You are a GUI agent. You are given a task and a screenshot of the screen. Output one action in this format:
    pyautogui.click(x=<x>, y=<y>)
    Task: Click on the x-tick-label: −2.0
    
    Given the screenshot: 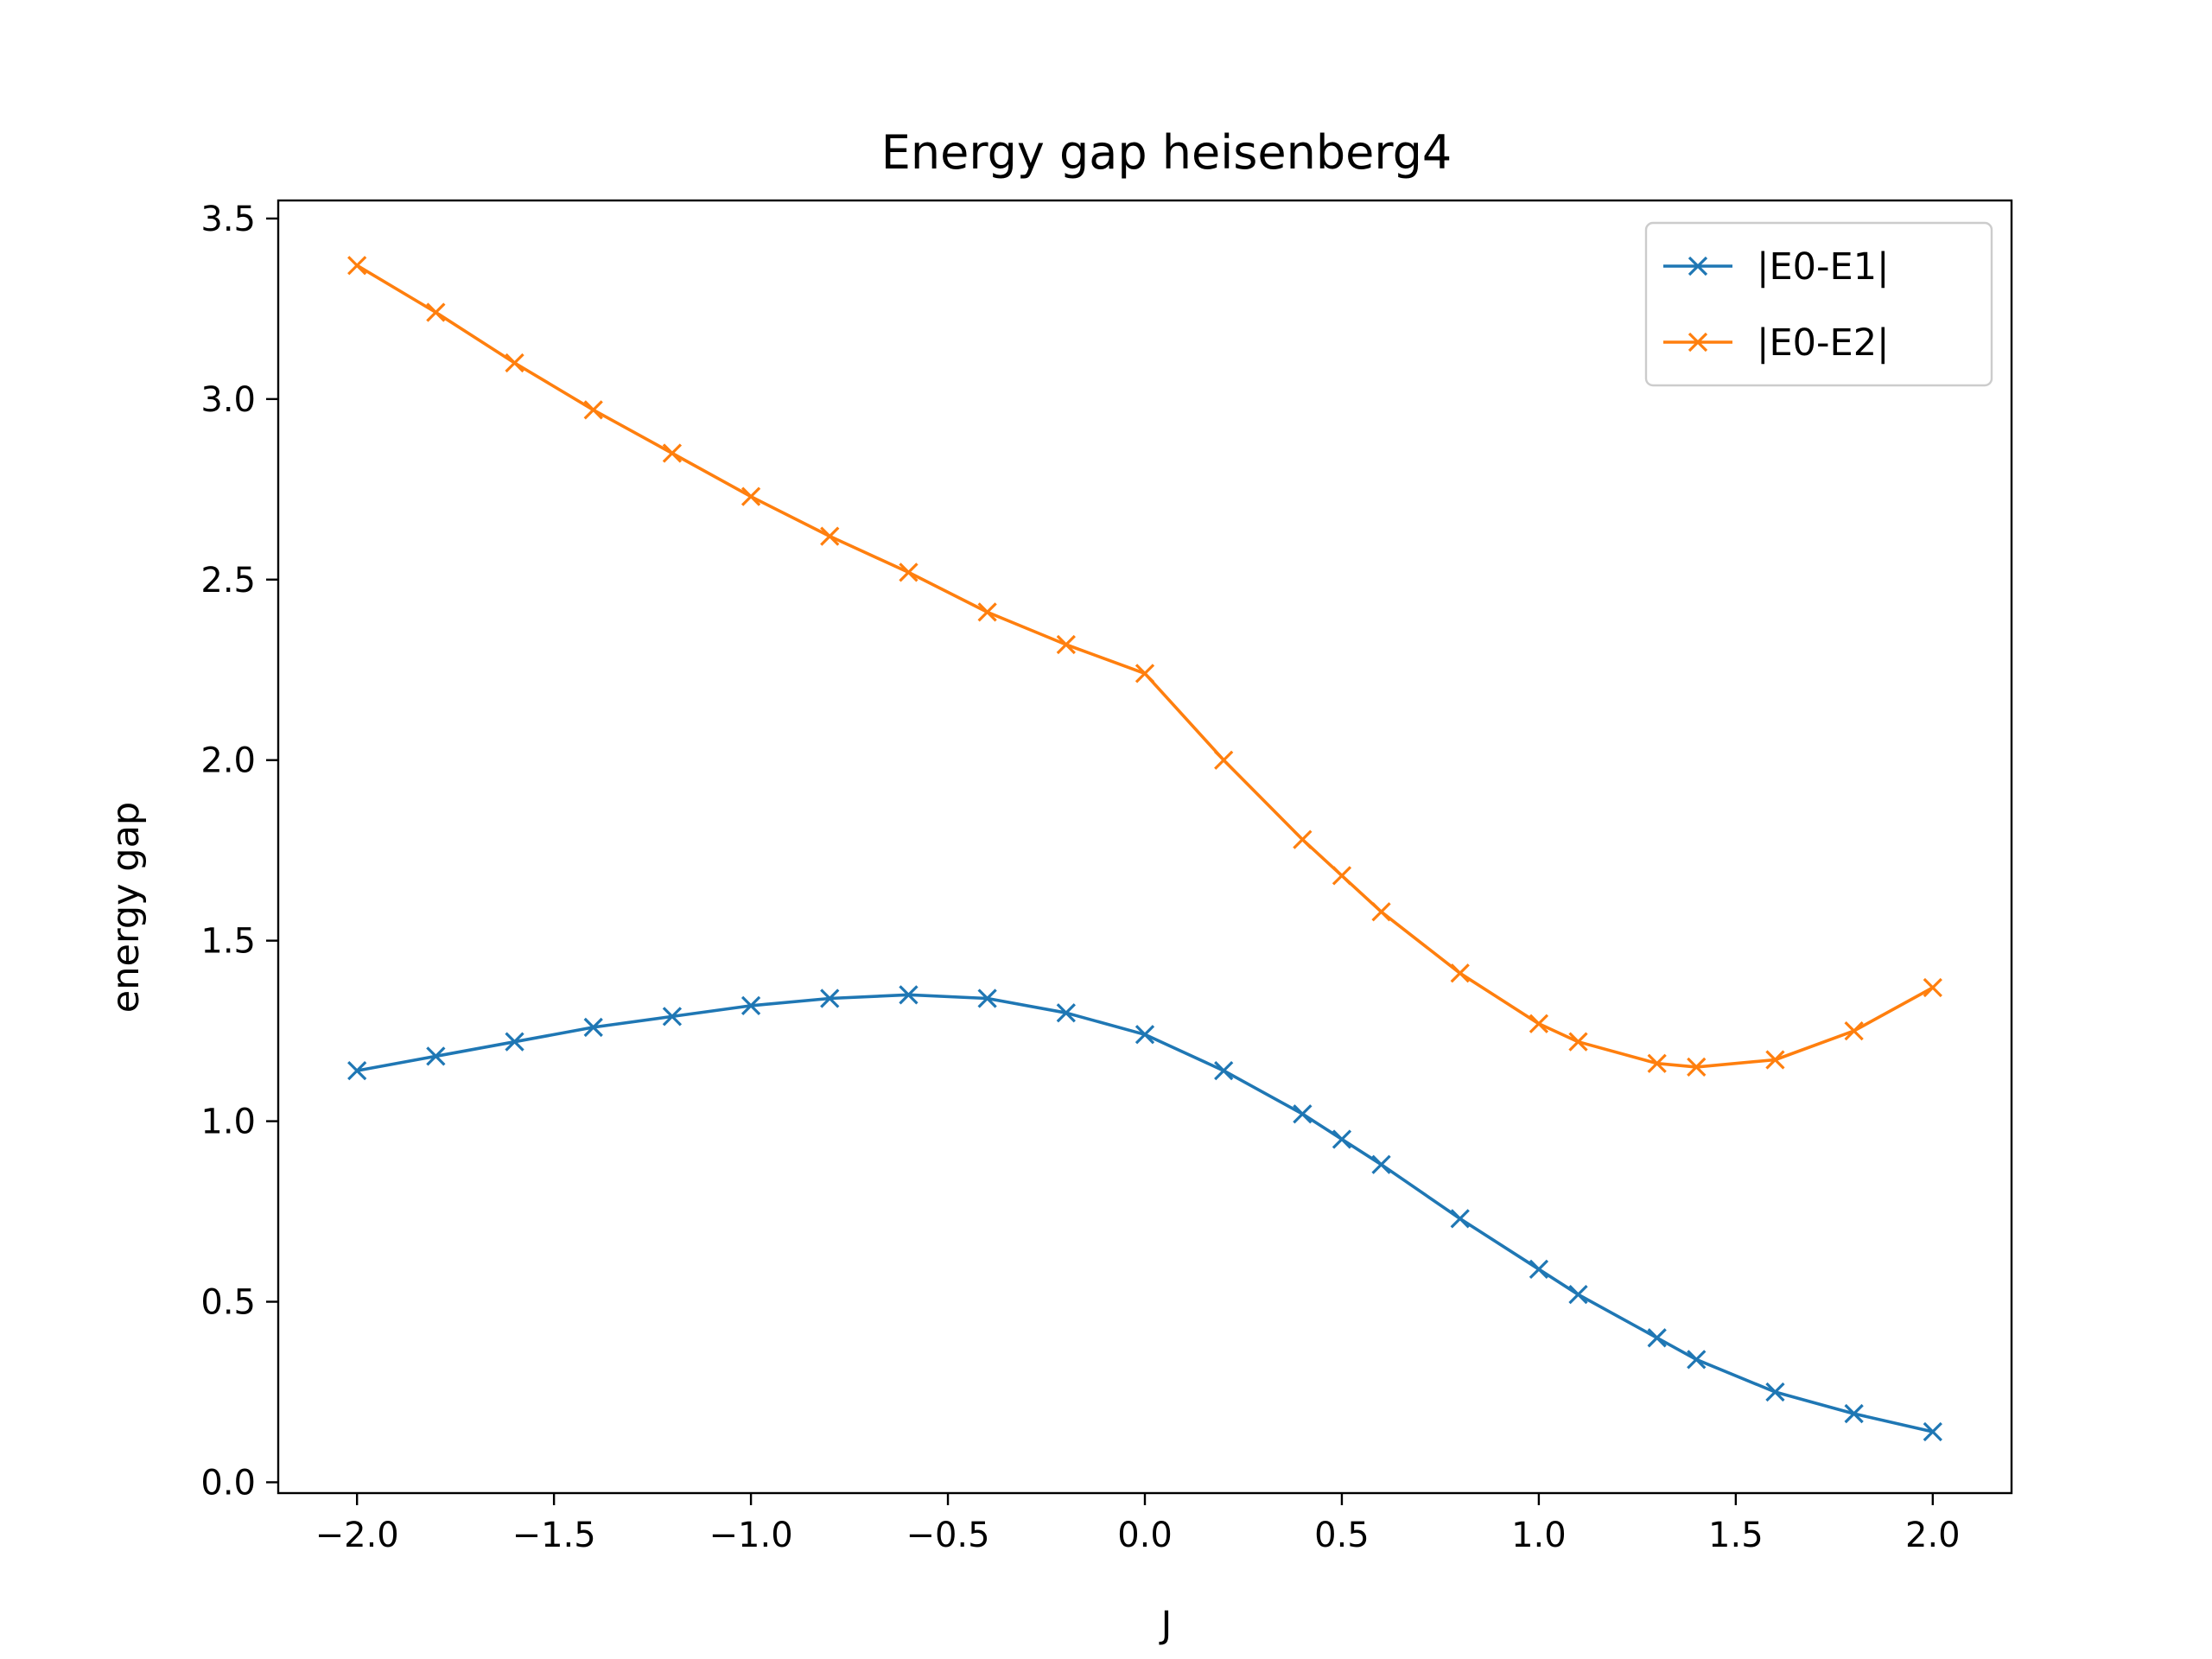 What is the action you would take?
    pyautogui.click(x=357, y=1535)
    